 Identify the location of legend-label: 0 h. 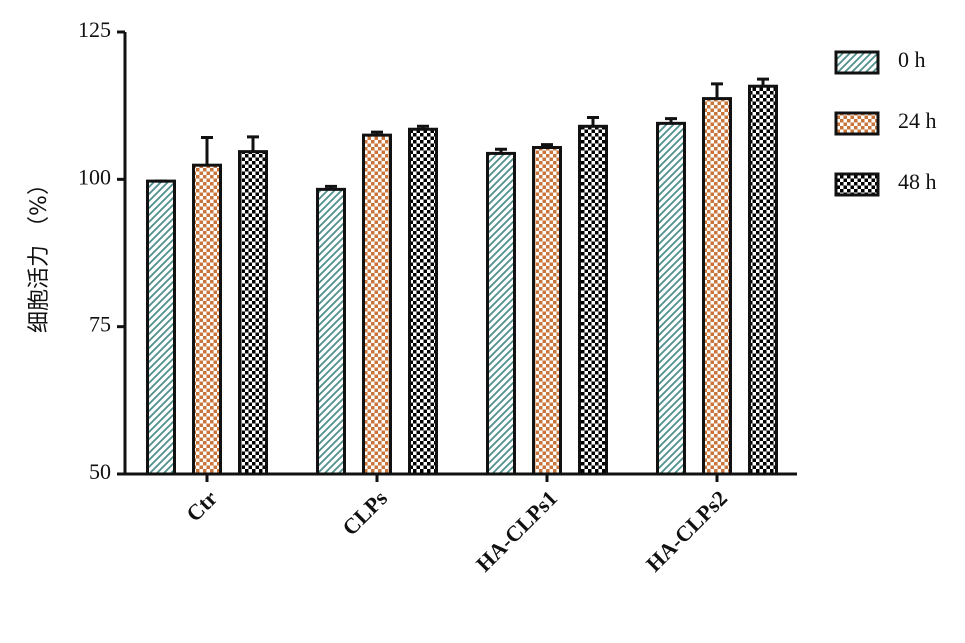
(912, 59).